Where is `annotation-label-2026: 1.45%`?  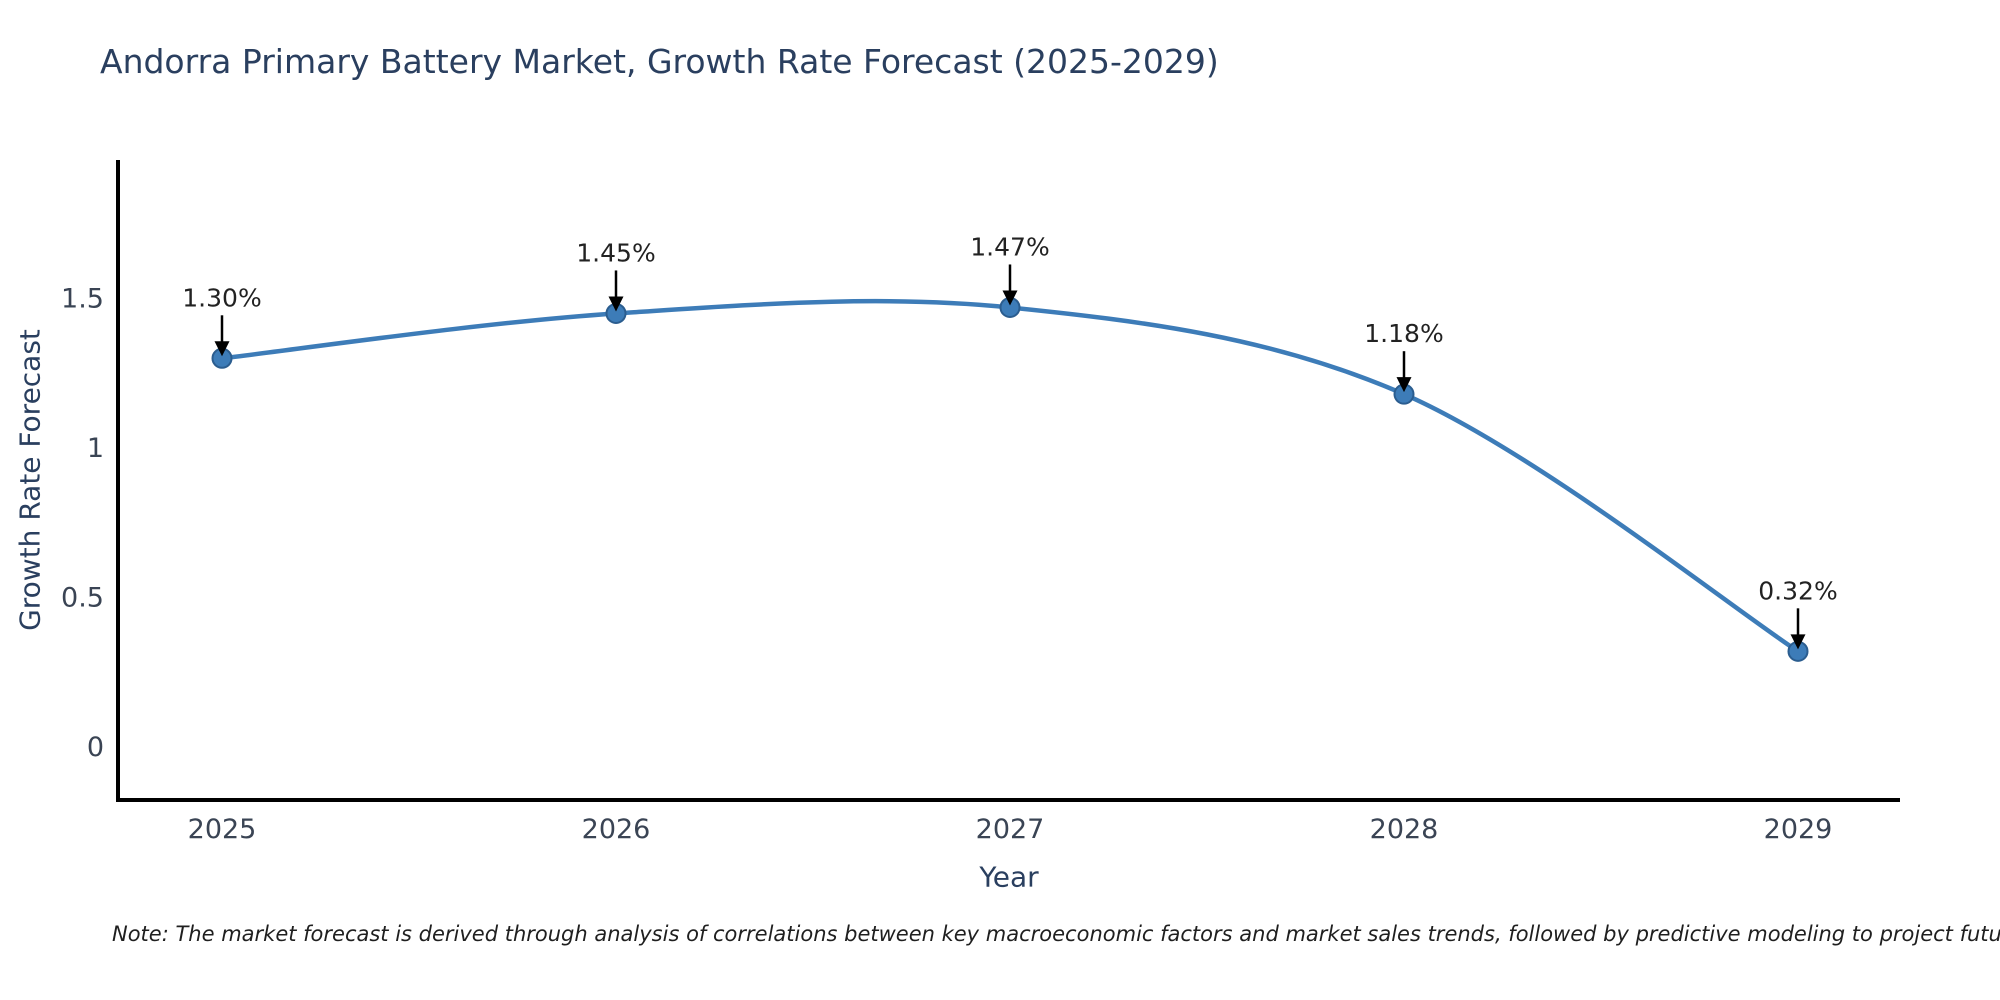 annotation-label-2026: 1.45% is located at coordinates (615, 252).